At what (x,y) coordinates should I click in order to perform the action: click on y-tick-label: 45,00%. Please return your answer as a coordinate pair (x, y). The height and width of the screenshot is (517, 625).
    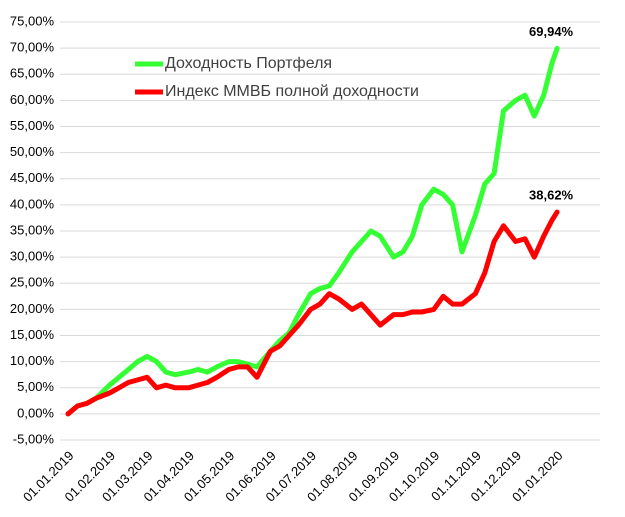
    Looking at the image, I should click on (32, 177).